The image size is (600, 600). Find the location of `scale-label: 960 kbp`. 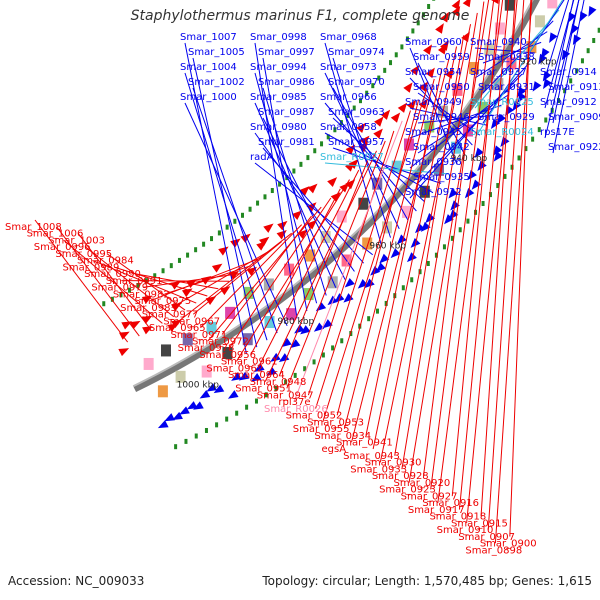

scale-label: 960 kbp is located at coordinates (387, 246).